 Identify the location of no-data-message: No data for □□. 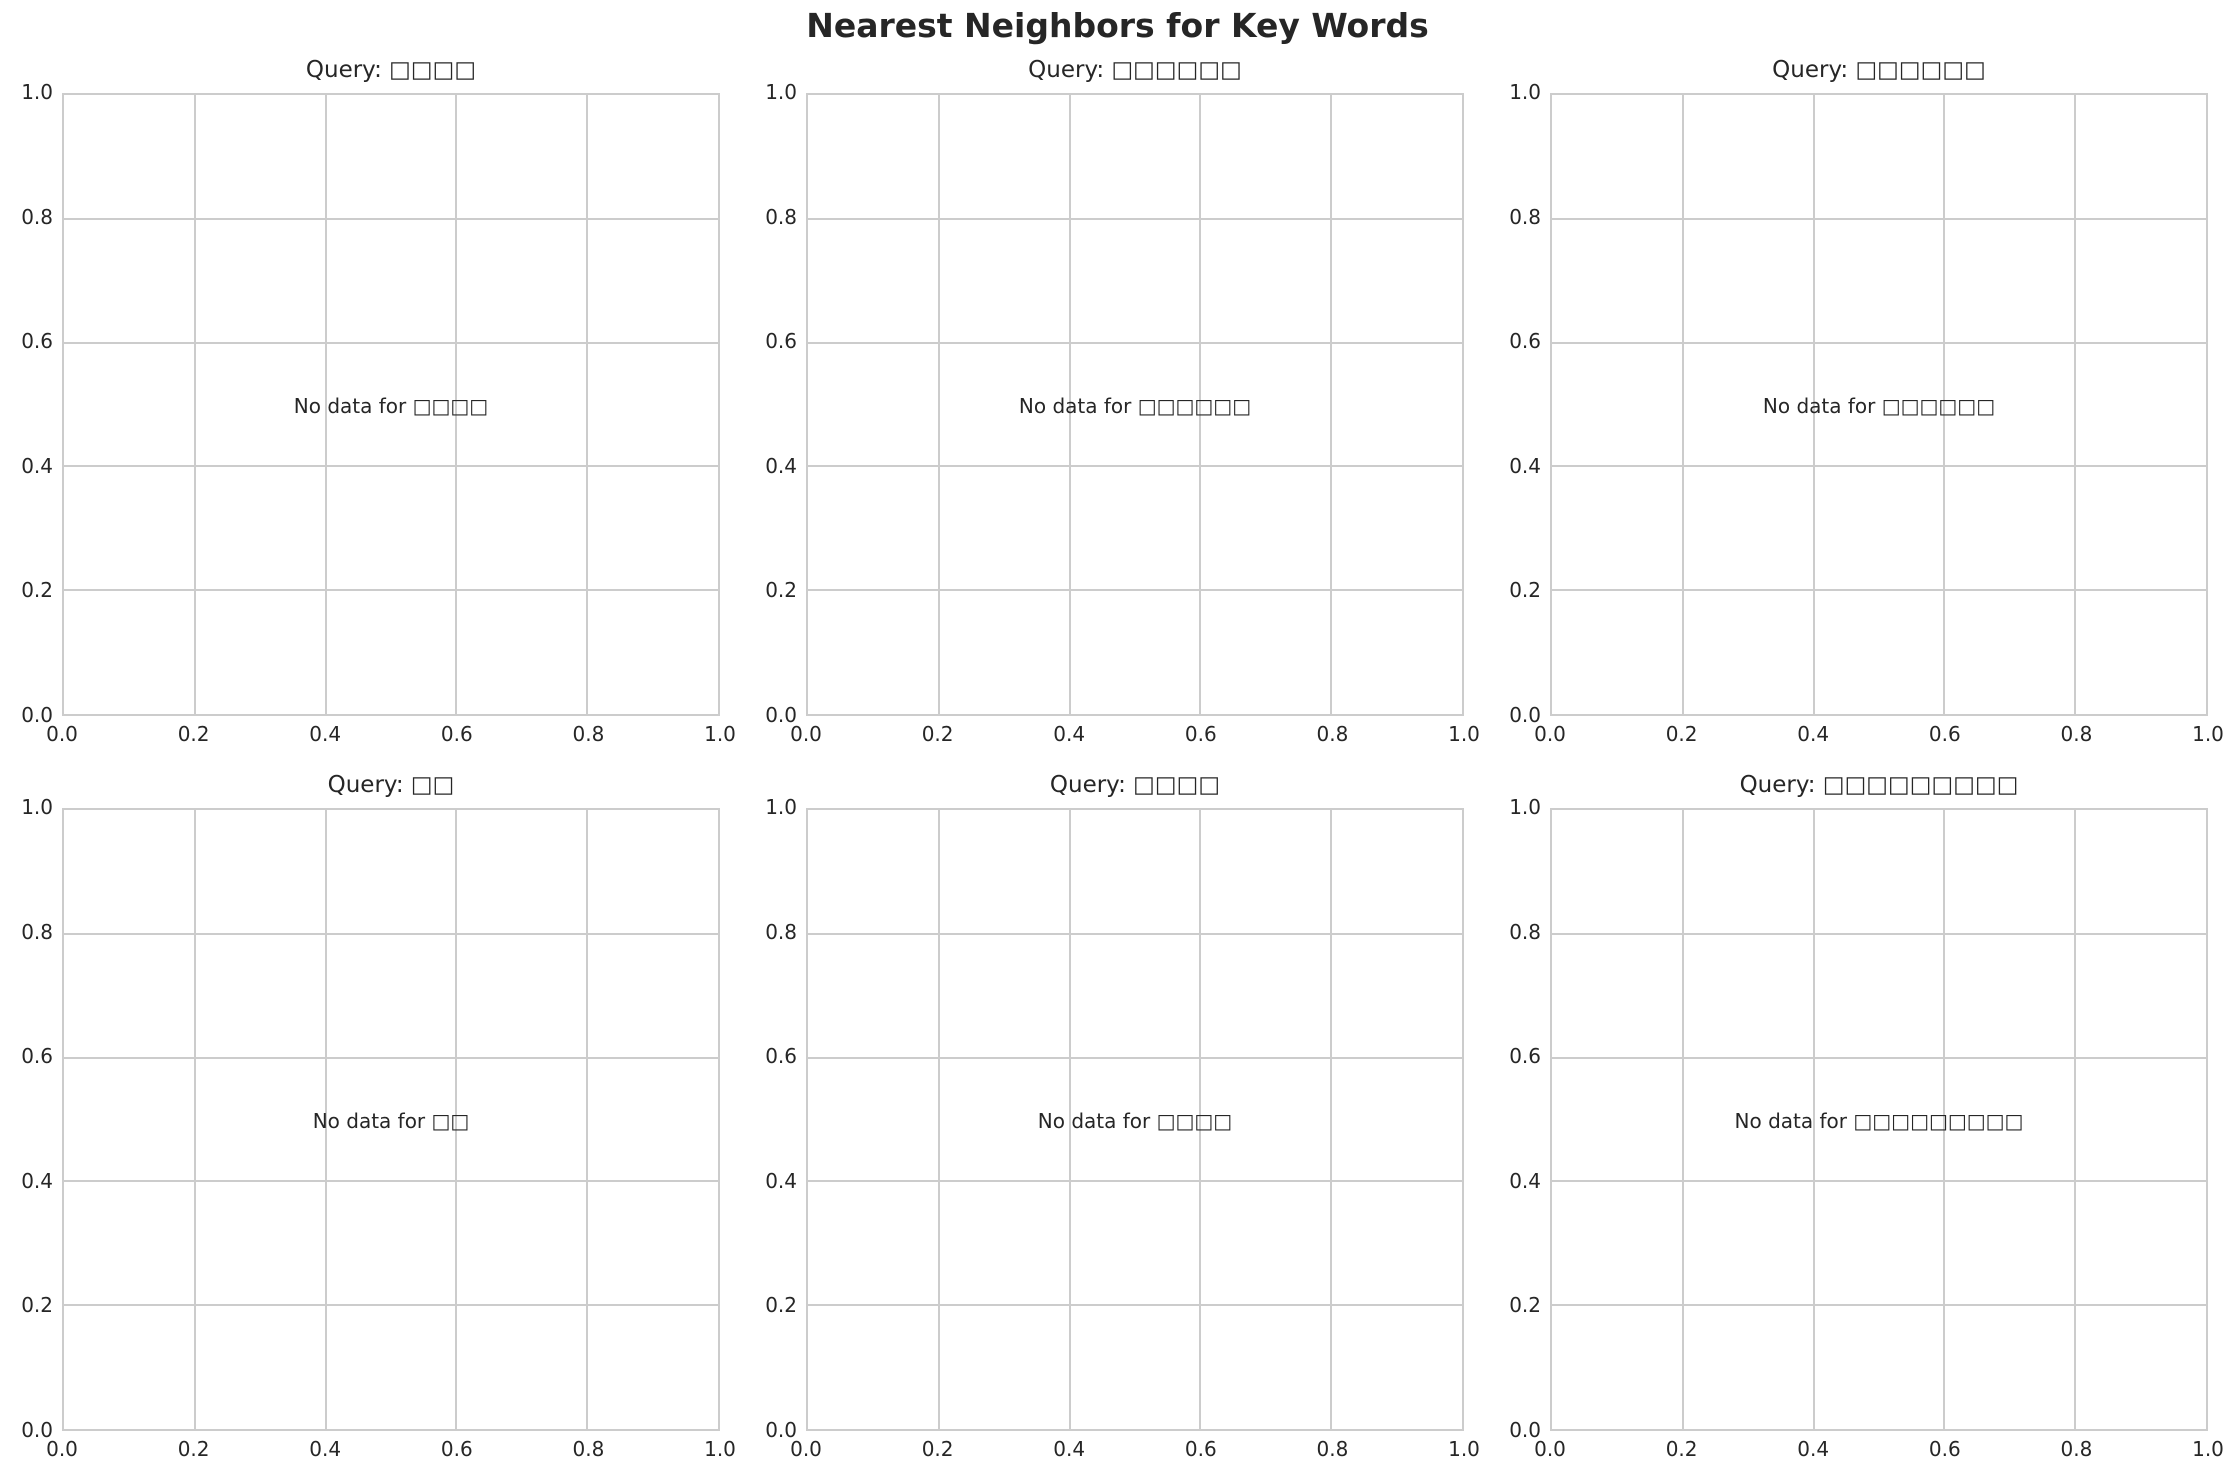
(391, 1120).